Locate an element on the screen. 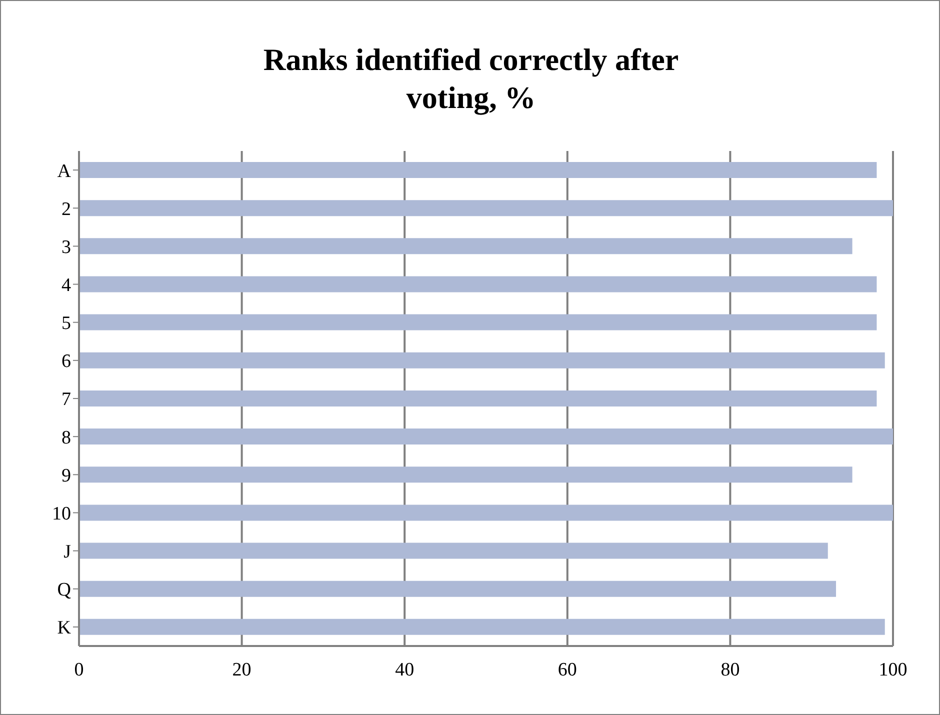 This screenshot has width=940, height=715. x-tick-label: 40 is located at coordinates (404, 669).